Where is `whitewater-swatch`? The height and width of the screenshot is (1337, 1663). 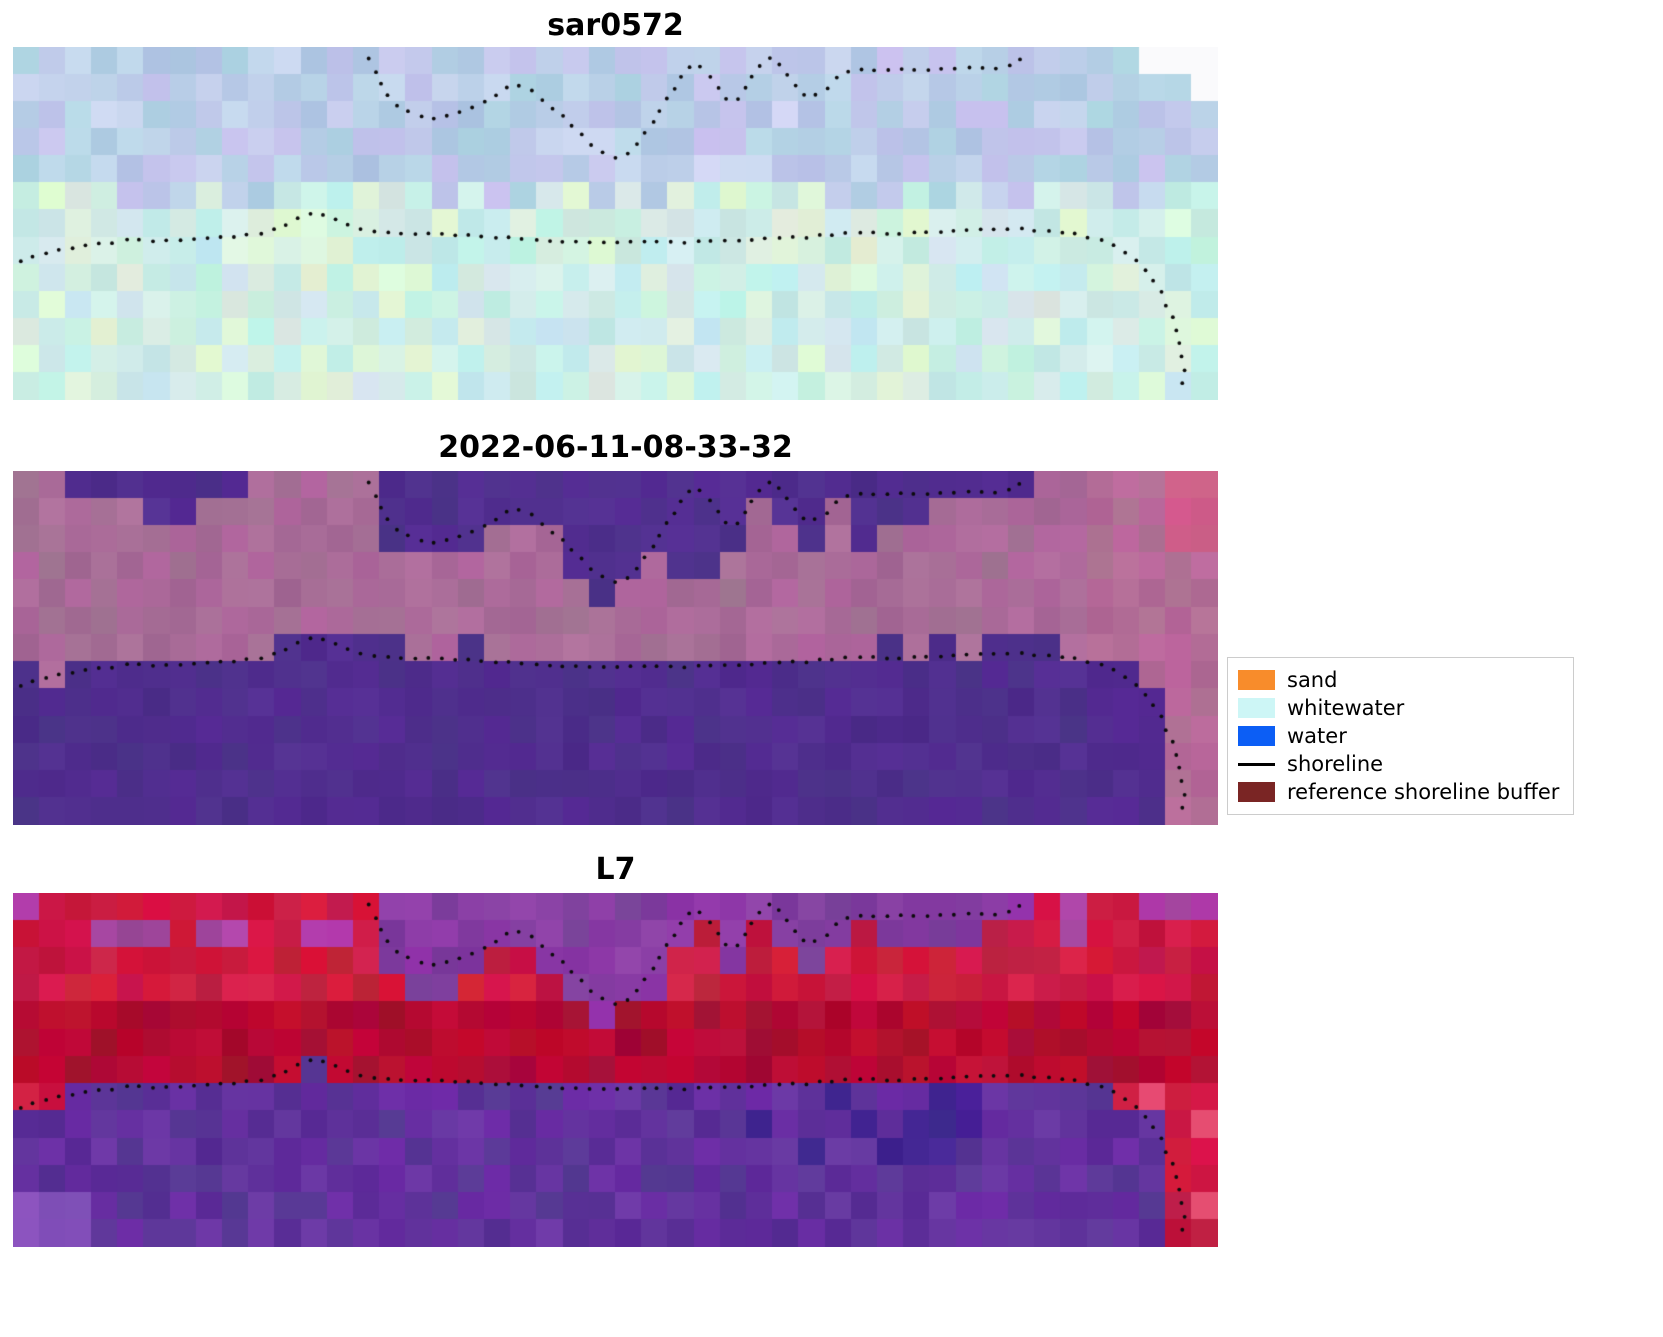
whitewater-swatch is located at coordinates (1256, 708).